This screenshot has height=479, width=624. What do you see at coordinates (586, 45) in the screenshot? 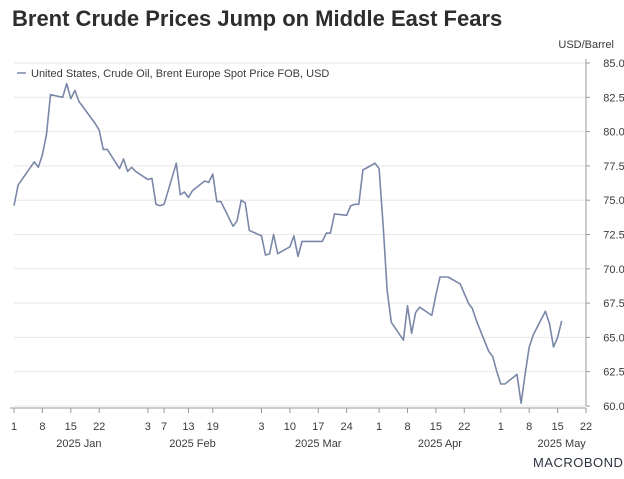
I see `y-unit-label: USD/Barrel` at bounding box center [586, 45].